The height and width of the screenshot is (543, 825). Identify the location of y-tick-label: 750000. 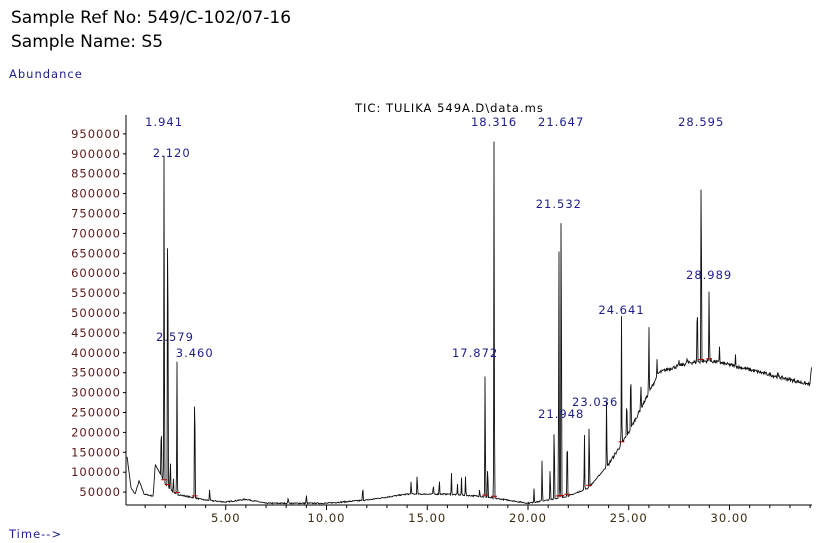
(96, 214).